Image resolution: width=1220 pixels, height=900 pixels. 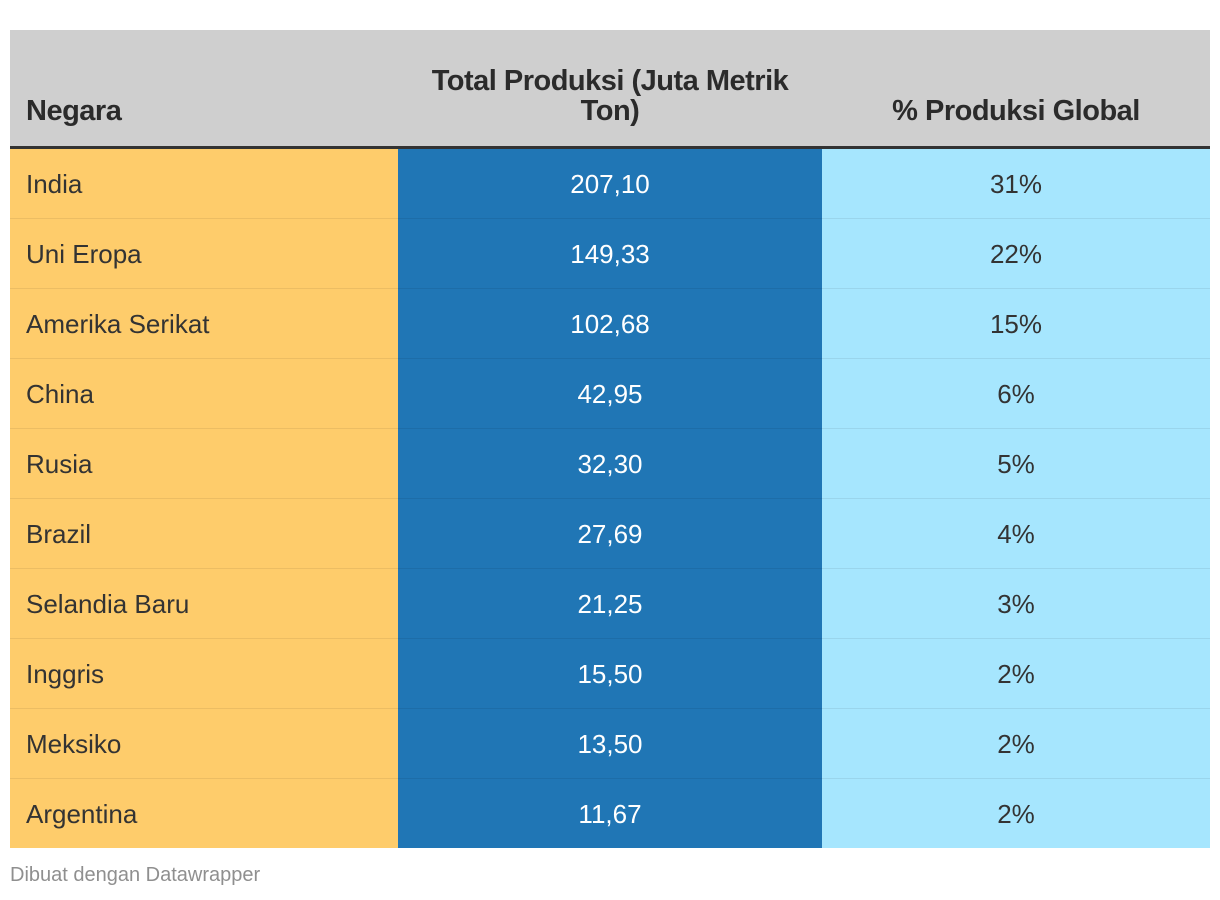 I want to click on cell-global-percent: 3%, so click(x=1016, y=603).